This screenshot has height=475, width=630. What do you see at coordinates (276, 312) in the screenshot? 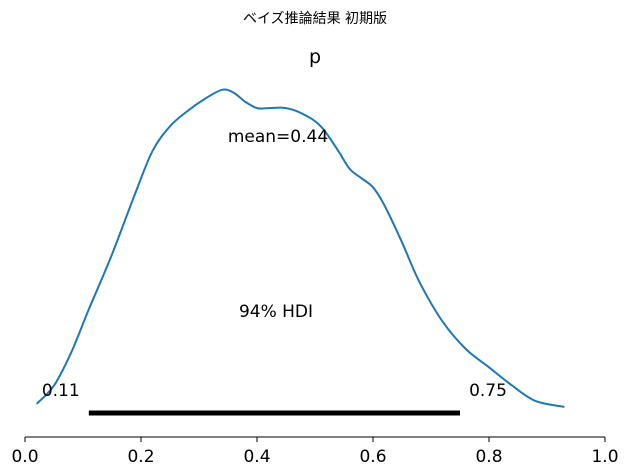
I see `hdi-label: 94% HDI` at bounding box center [276, 312].